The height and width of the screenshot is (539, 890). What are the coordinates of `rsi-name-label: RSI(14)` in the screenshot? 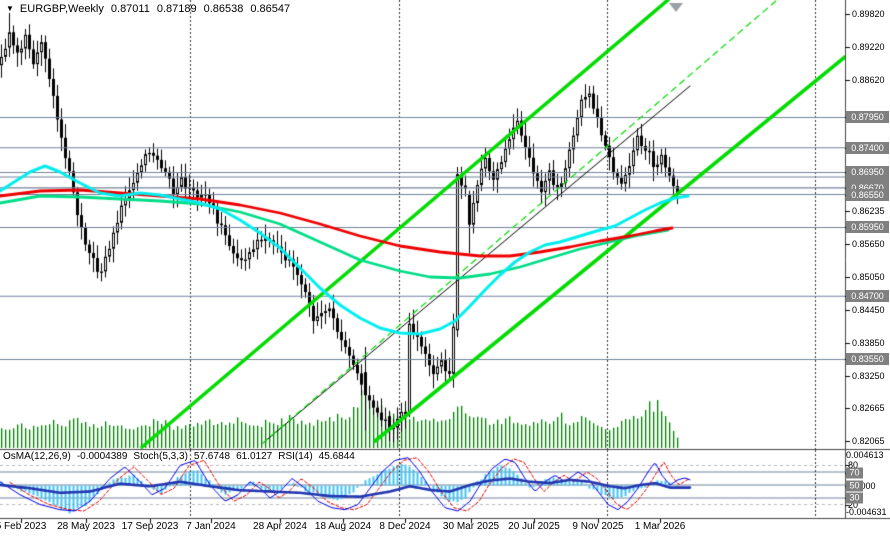 It's located at (295, 456).